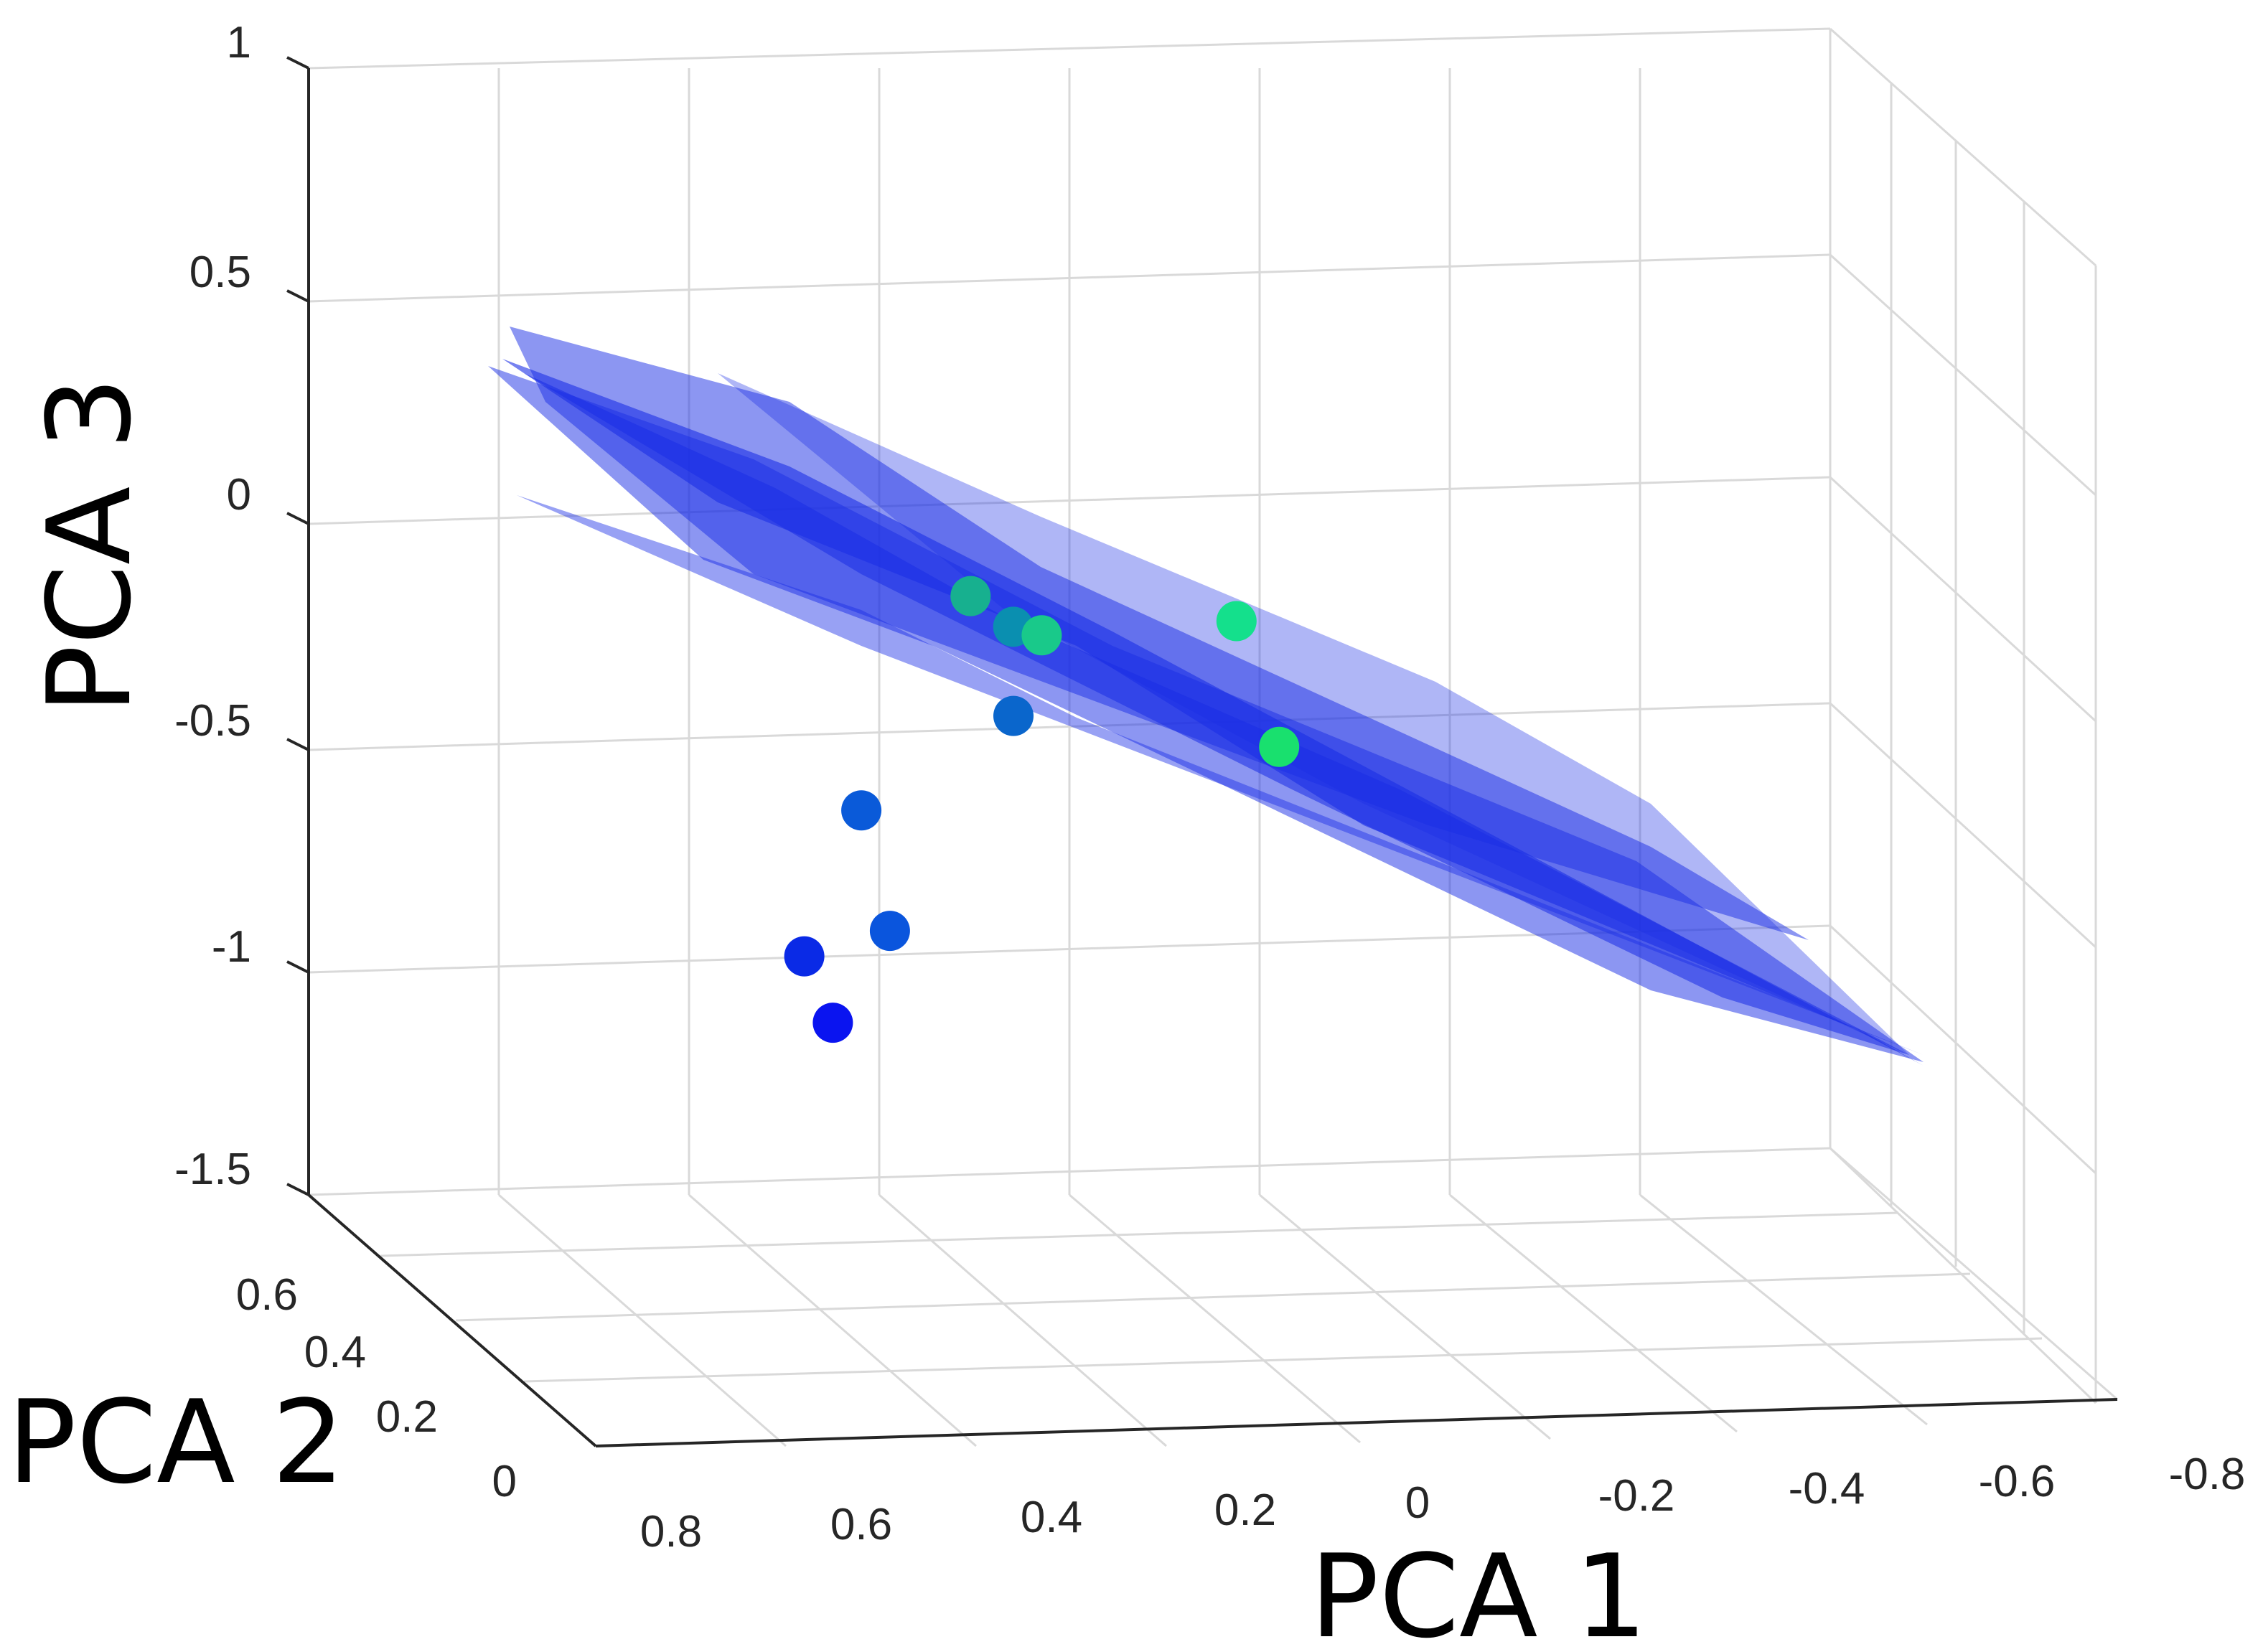 This screenshot has width=2263, height=1652. What do you see at coordinates (89, 545) in the screenshot?
I see `z-axis-label: PCA 3` at bounding box center [89, 545].